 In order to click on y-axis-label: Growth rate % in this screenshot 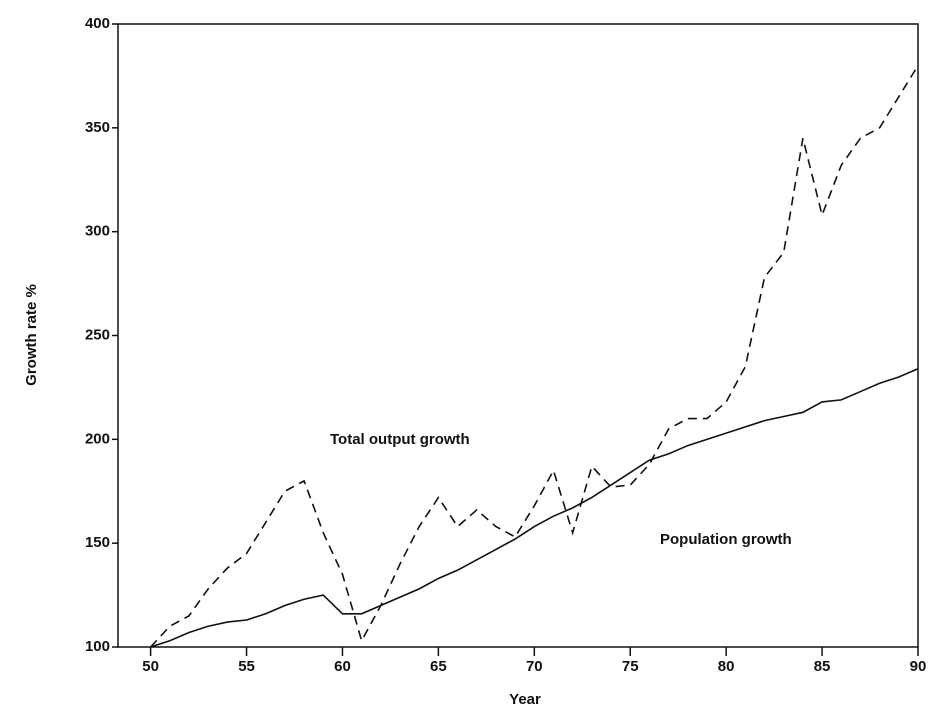, I will do `click(31, 335)`.